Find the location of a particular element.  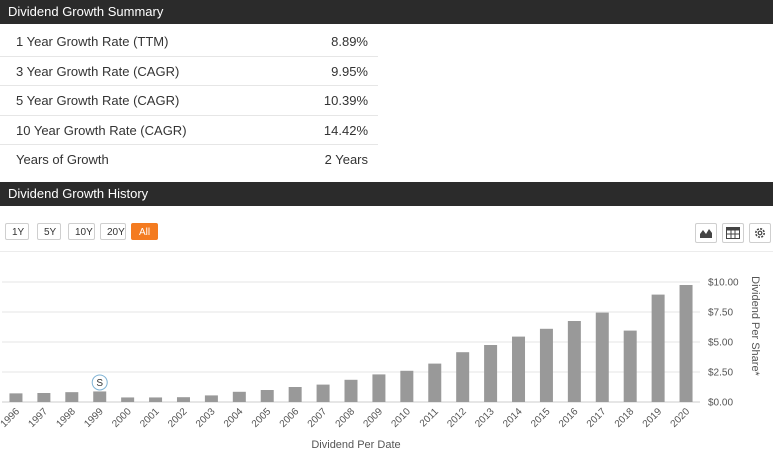

bar-1997 is located at coordinates (44, 397).